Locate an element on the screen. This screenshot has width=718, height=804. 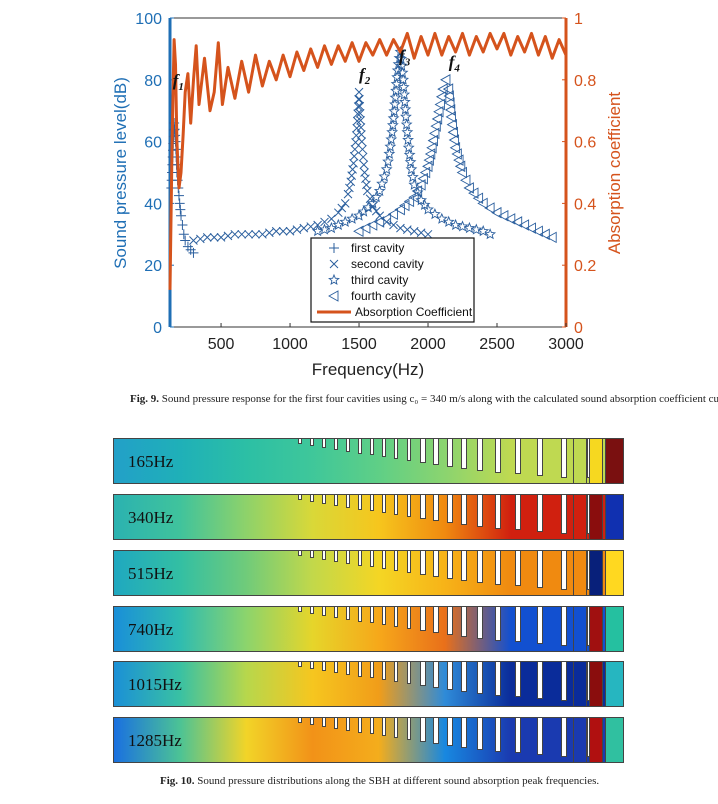
peak-label-f1: f1 is located at coordinates (178, 82).